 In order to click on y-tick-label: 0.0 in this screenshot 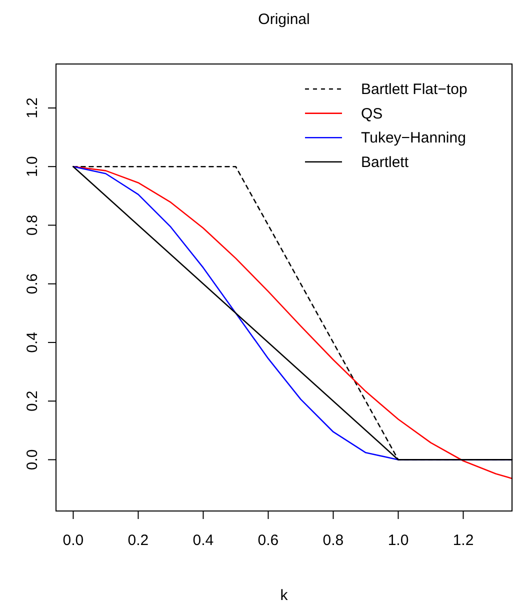, I will do `click(32, 459)`.